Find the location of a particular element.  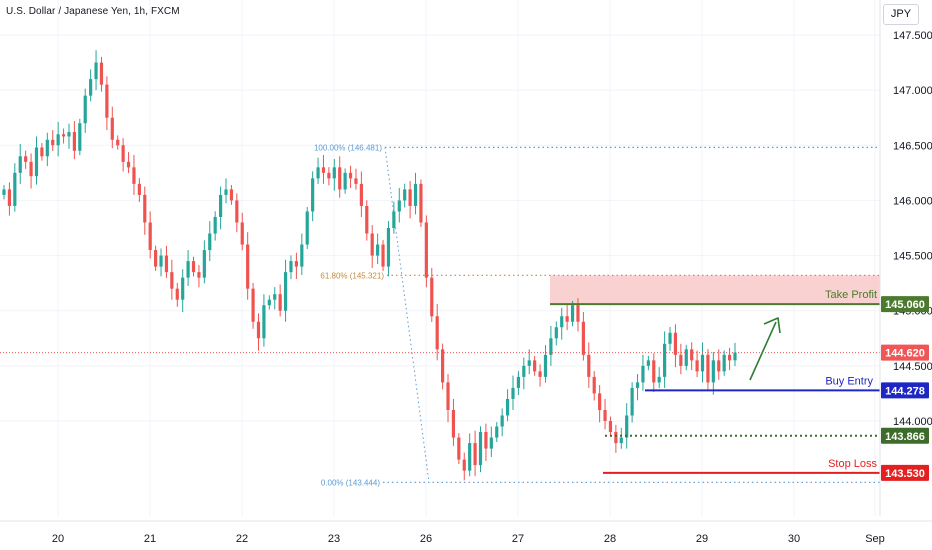

level-label: Stop Loss is located at coordinates (852, 464).